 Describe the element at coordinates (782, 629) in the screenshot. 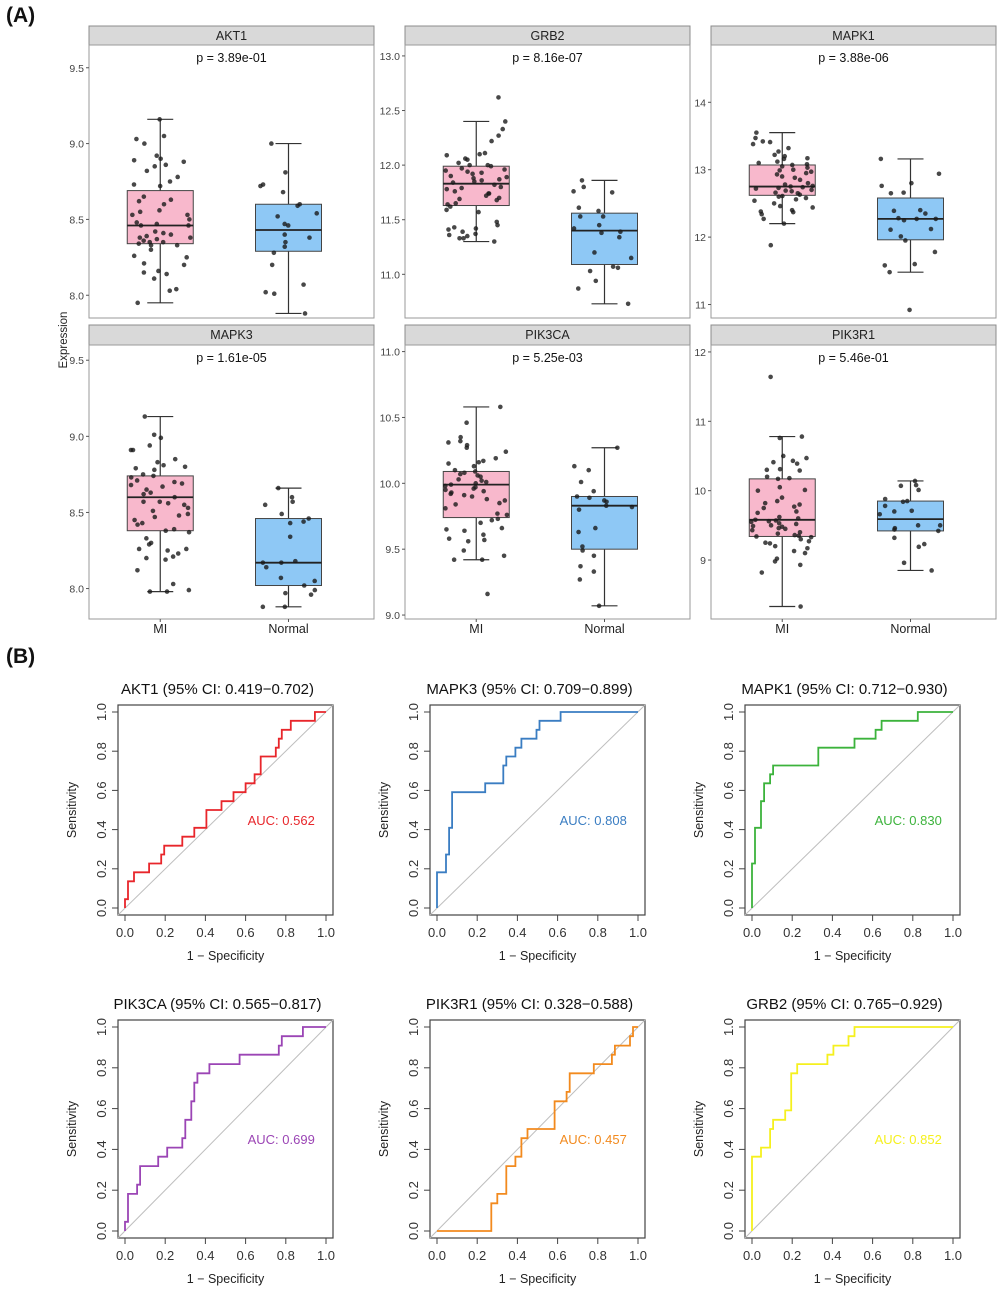

I see `x-category-label: MI` at that location.